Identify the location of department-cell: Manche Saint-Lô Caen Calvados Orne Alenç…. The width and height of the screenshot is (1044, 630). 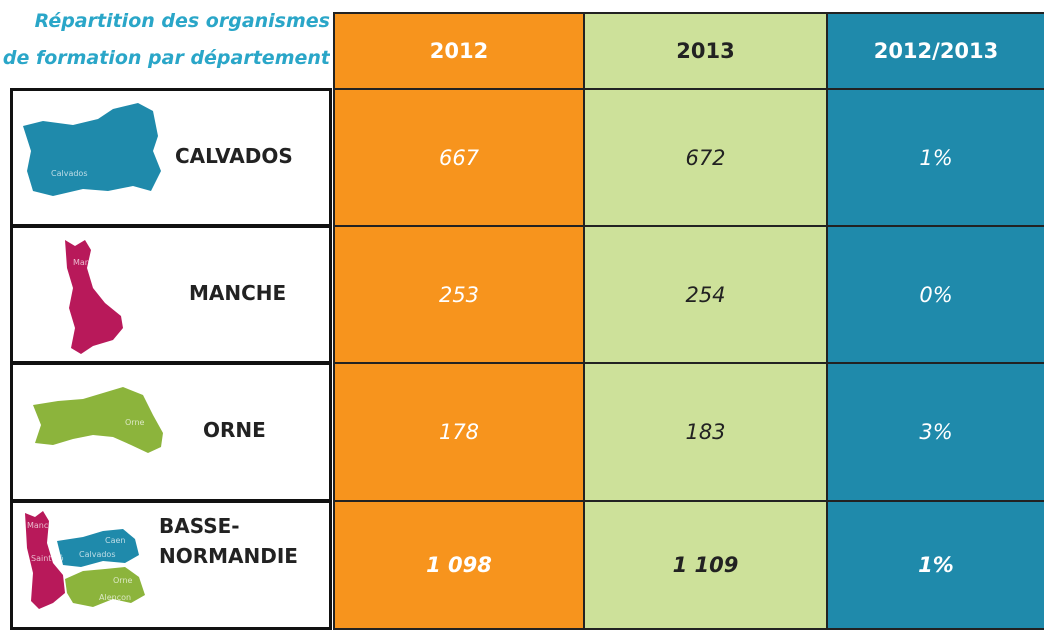
(171, 565).